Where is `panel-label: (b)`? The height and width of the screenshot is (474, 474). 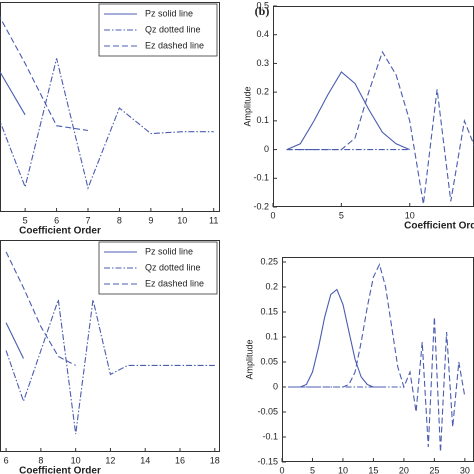
panel-label: (b) is located at coordinates (262, 11).